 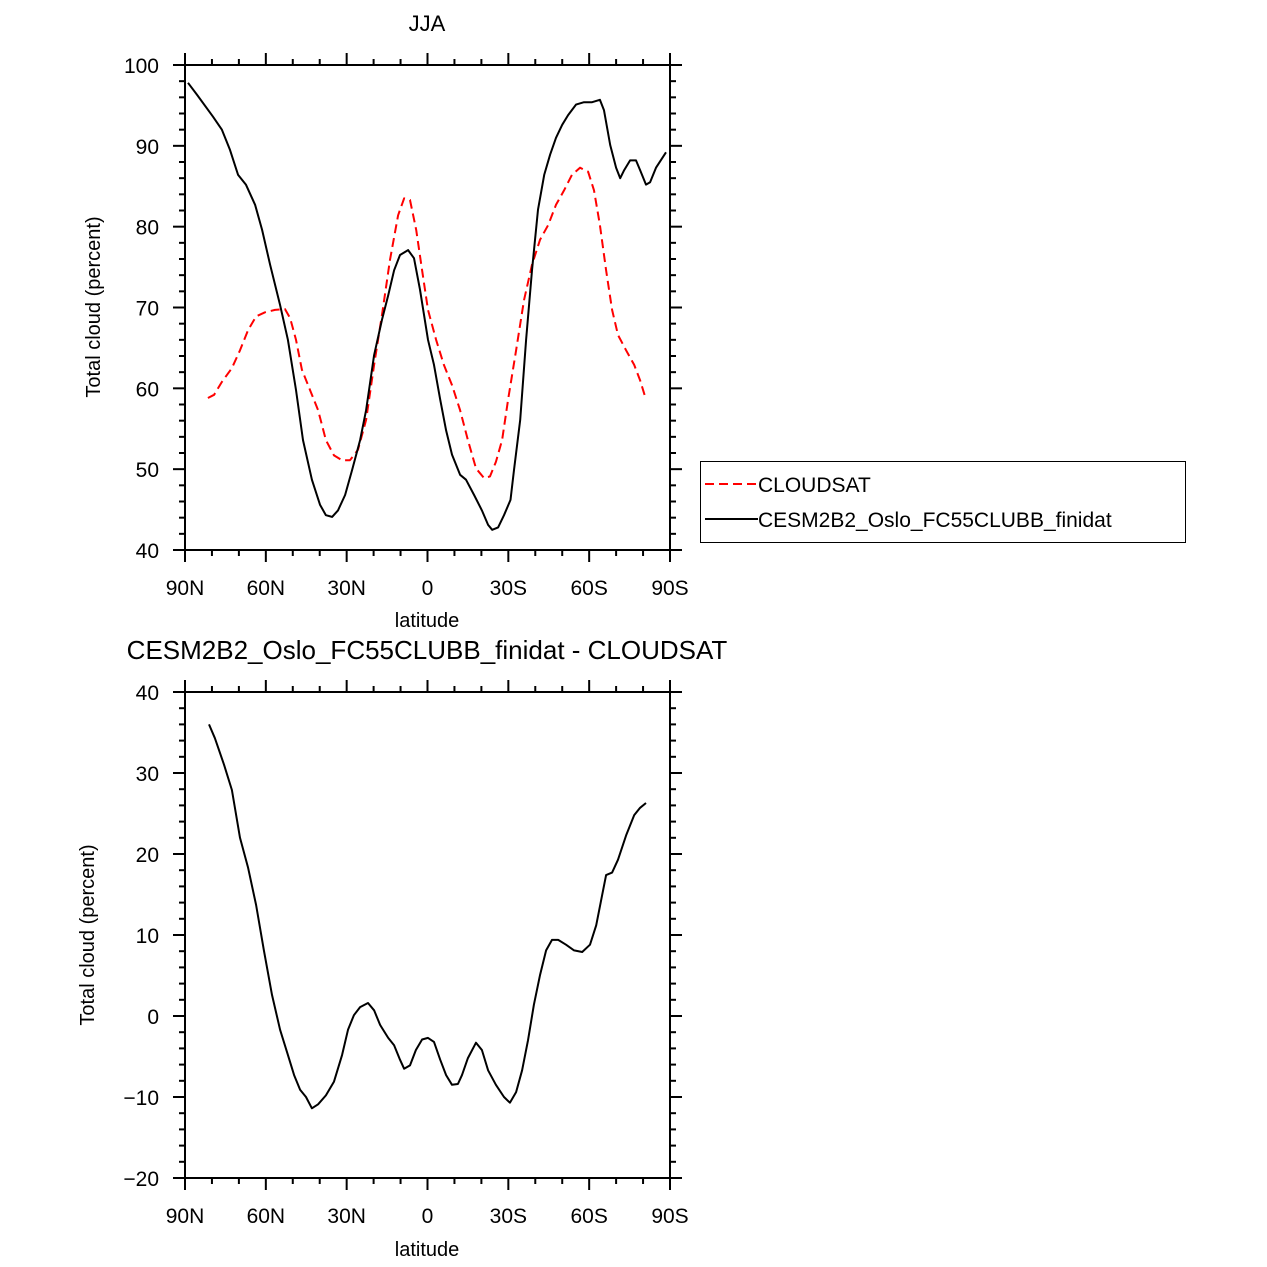 I want to click on legend-label-cloudsat: CLOUDSAT, so click(x=814, y=485).